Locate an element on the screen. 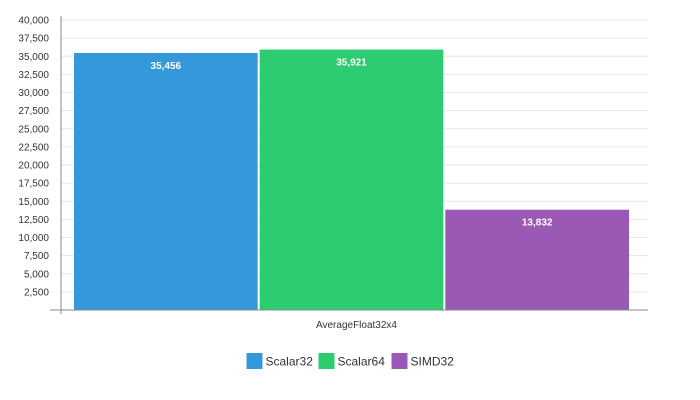  legend-swatch-scalar32 is located at coordinates (254, 361).